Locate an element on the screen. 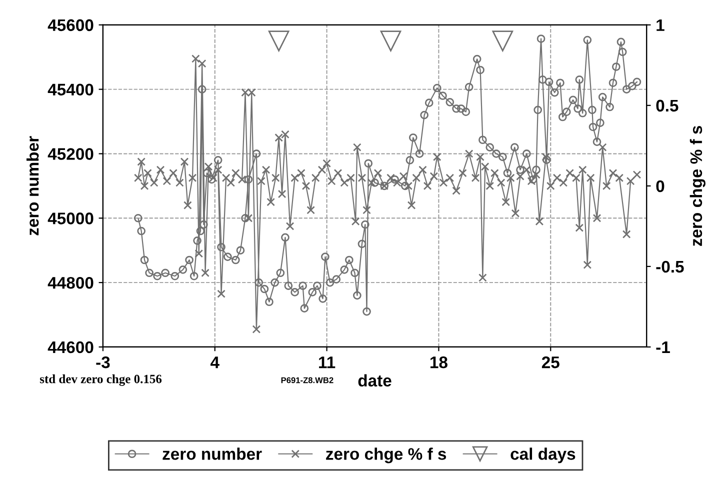 The width and height of the screenshot is (720, 488). y2-tick-label: 1 is located at coordinates (660, 25).